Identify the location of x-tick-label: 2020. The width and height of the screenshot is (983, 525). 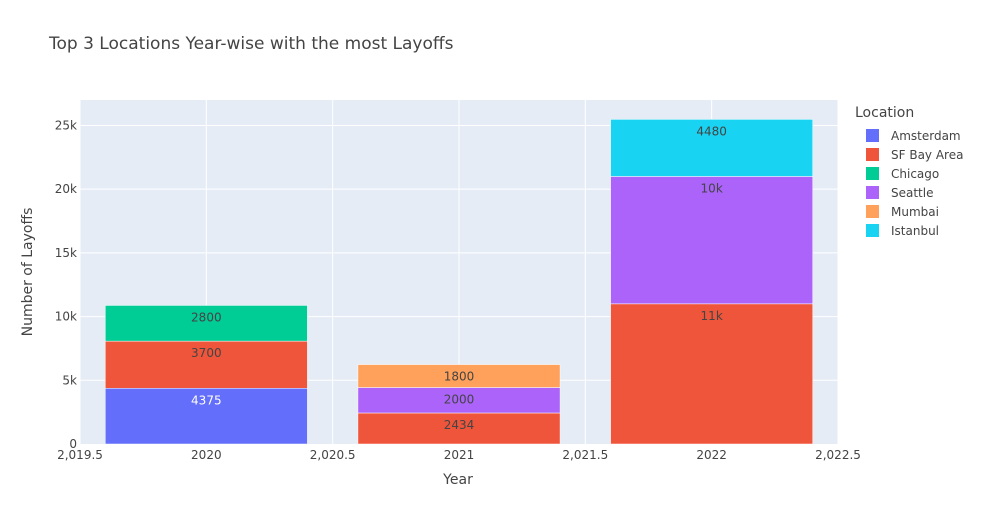
(206, 455).